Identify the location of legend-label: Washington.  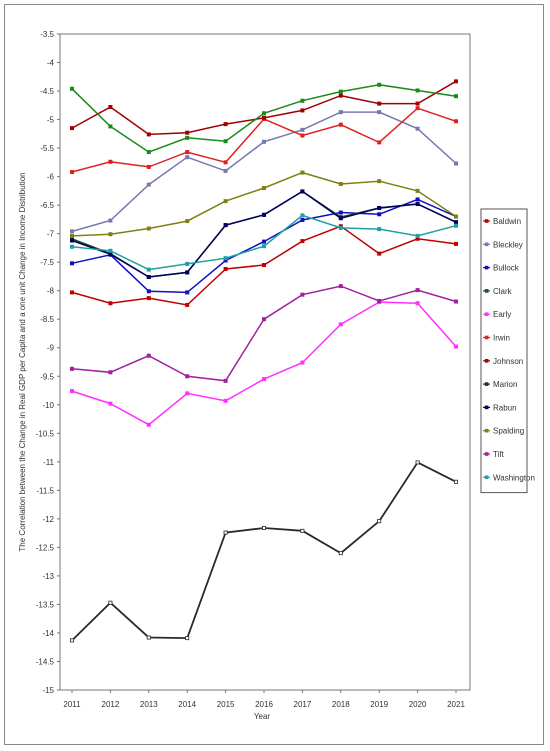
(514, 477).